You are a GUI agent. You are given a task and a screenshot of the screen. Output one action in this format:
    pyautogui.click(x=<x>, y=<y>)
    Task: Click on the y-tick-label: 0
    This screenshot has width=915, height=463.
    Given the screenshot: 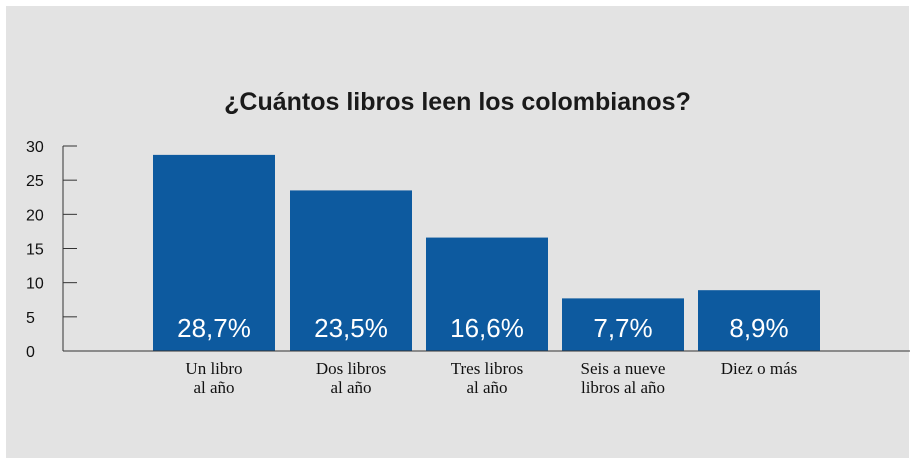 What is the action you would take?
    pyautogui.click(x=30, y=352)
    